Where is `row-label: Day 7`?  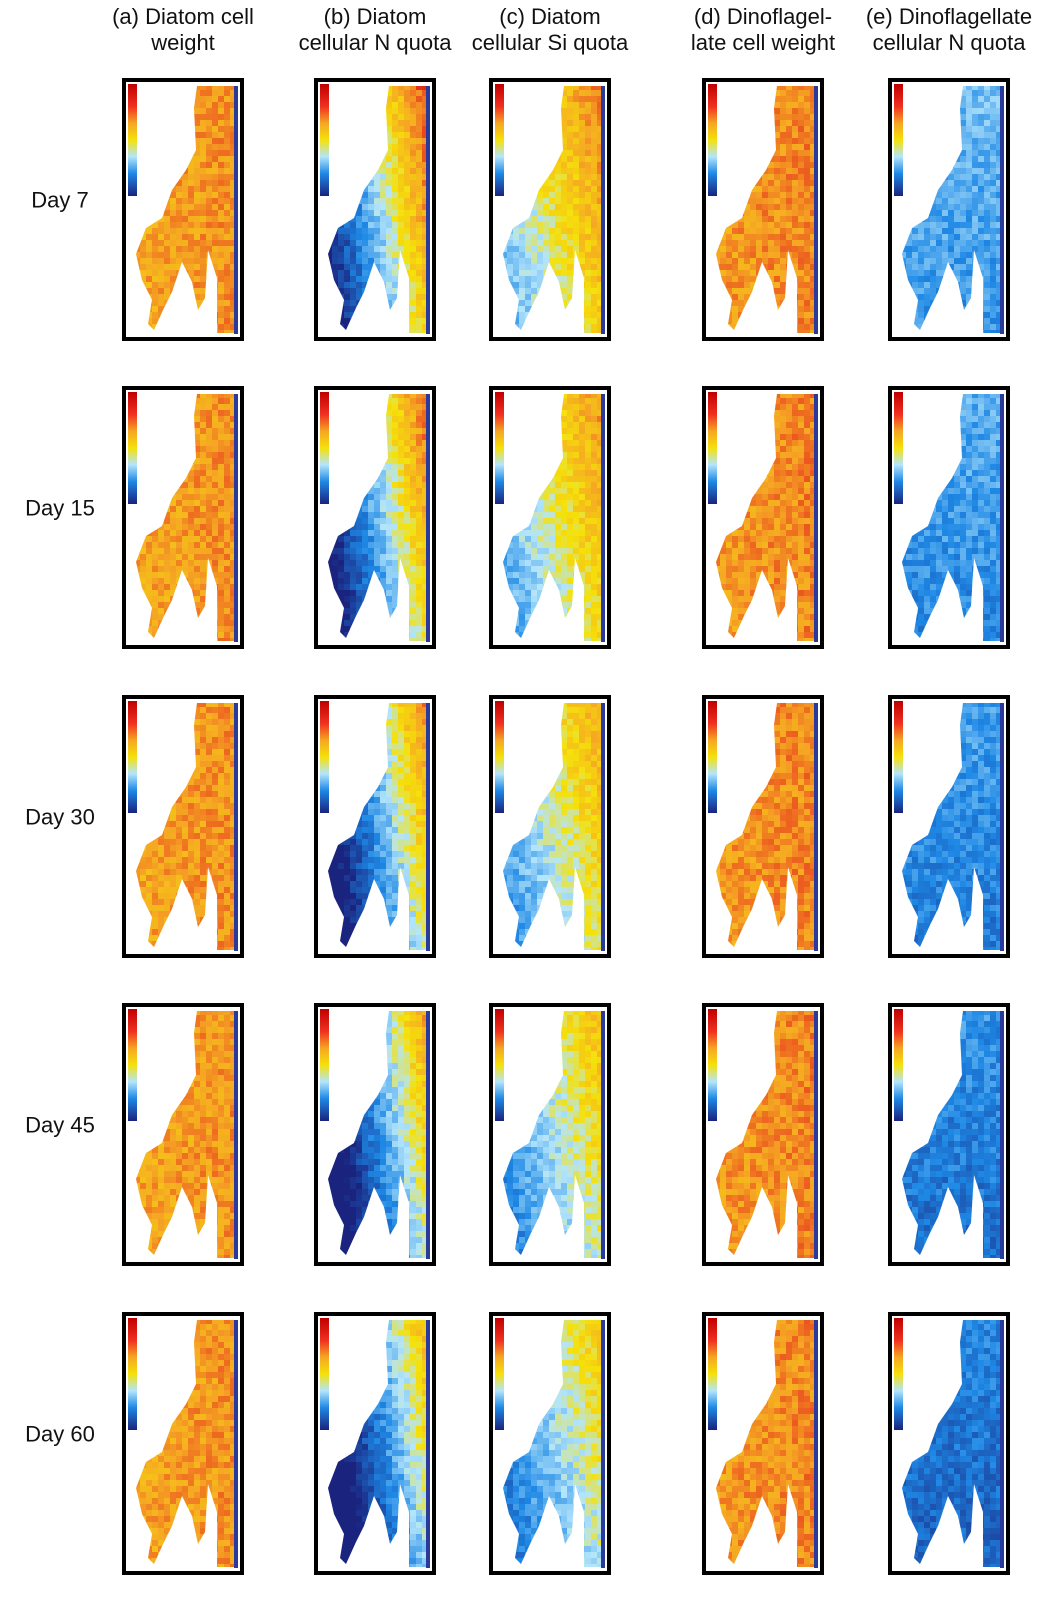
row-label: Day 7 is located at coordinates (59, 199).